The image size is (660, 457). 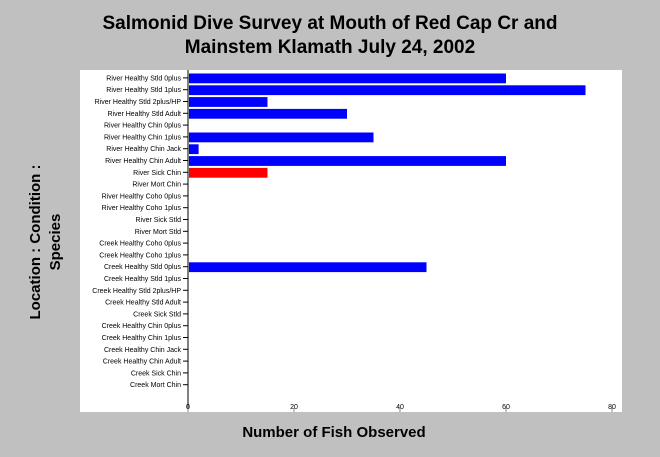 I want to click on y-tick-label: River Healthy Chin 0plus, so click(x=143, y=126).